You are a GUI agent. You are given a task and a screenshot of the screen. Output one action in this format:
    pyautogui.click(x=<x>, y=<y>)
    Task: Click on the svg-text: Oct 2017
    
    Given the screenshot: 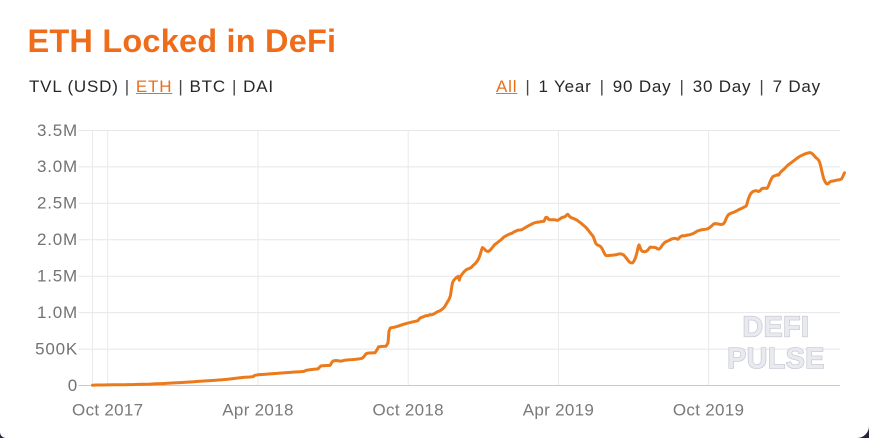 What is the action you would take?
    pyautogui.click(x=107, y=410)
    